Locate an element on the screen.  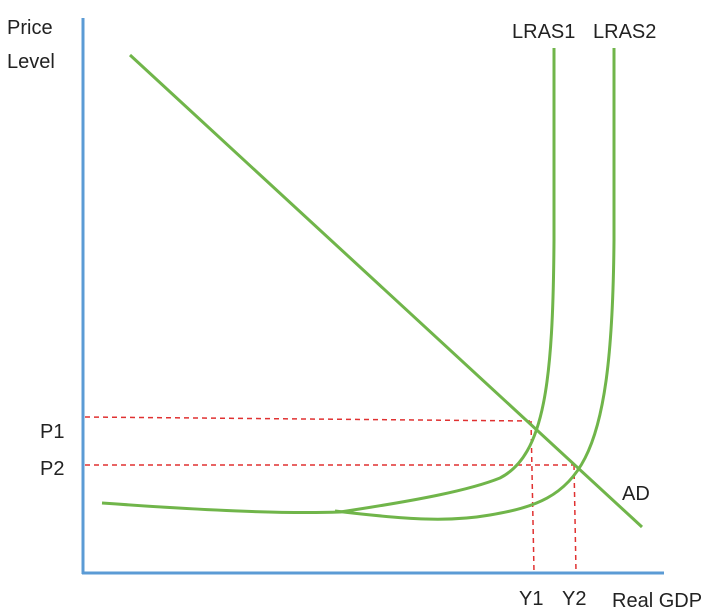
y-axis-label-line1: Price is located at coordinates (30, 28).